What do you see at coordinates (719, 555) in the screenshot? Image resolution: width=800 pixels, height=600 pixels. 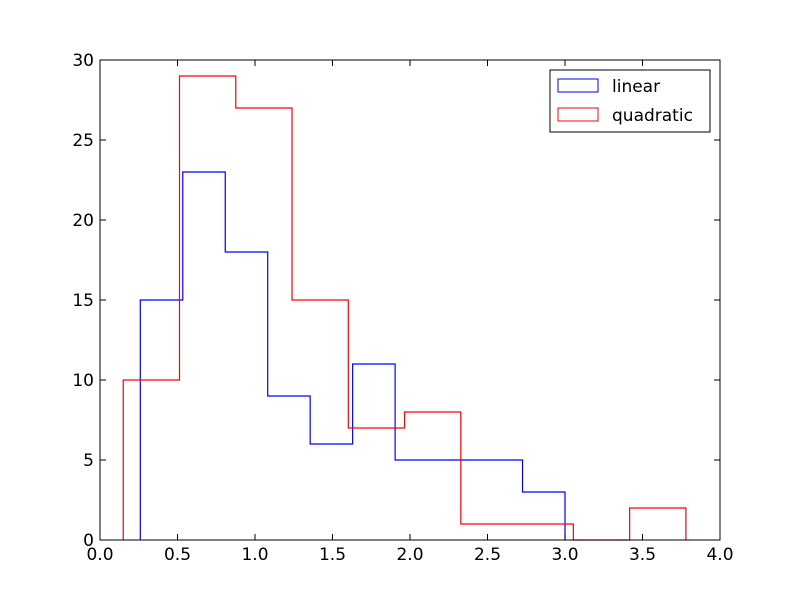 I see `x-tick-label: 4.0` at bounding box center [719, 555].